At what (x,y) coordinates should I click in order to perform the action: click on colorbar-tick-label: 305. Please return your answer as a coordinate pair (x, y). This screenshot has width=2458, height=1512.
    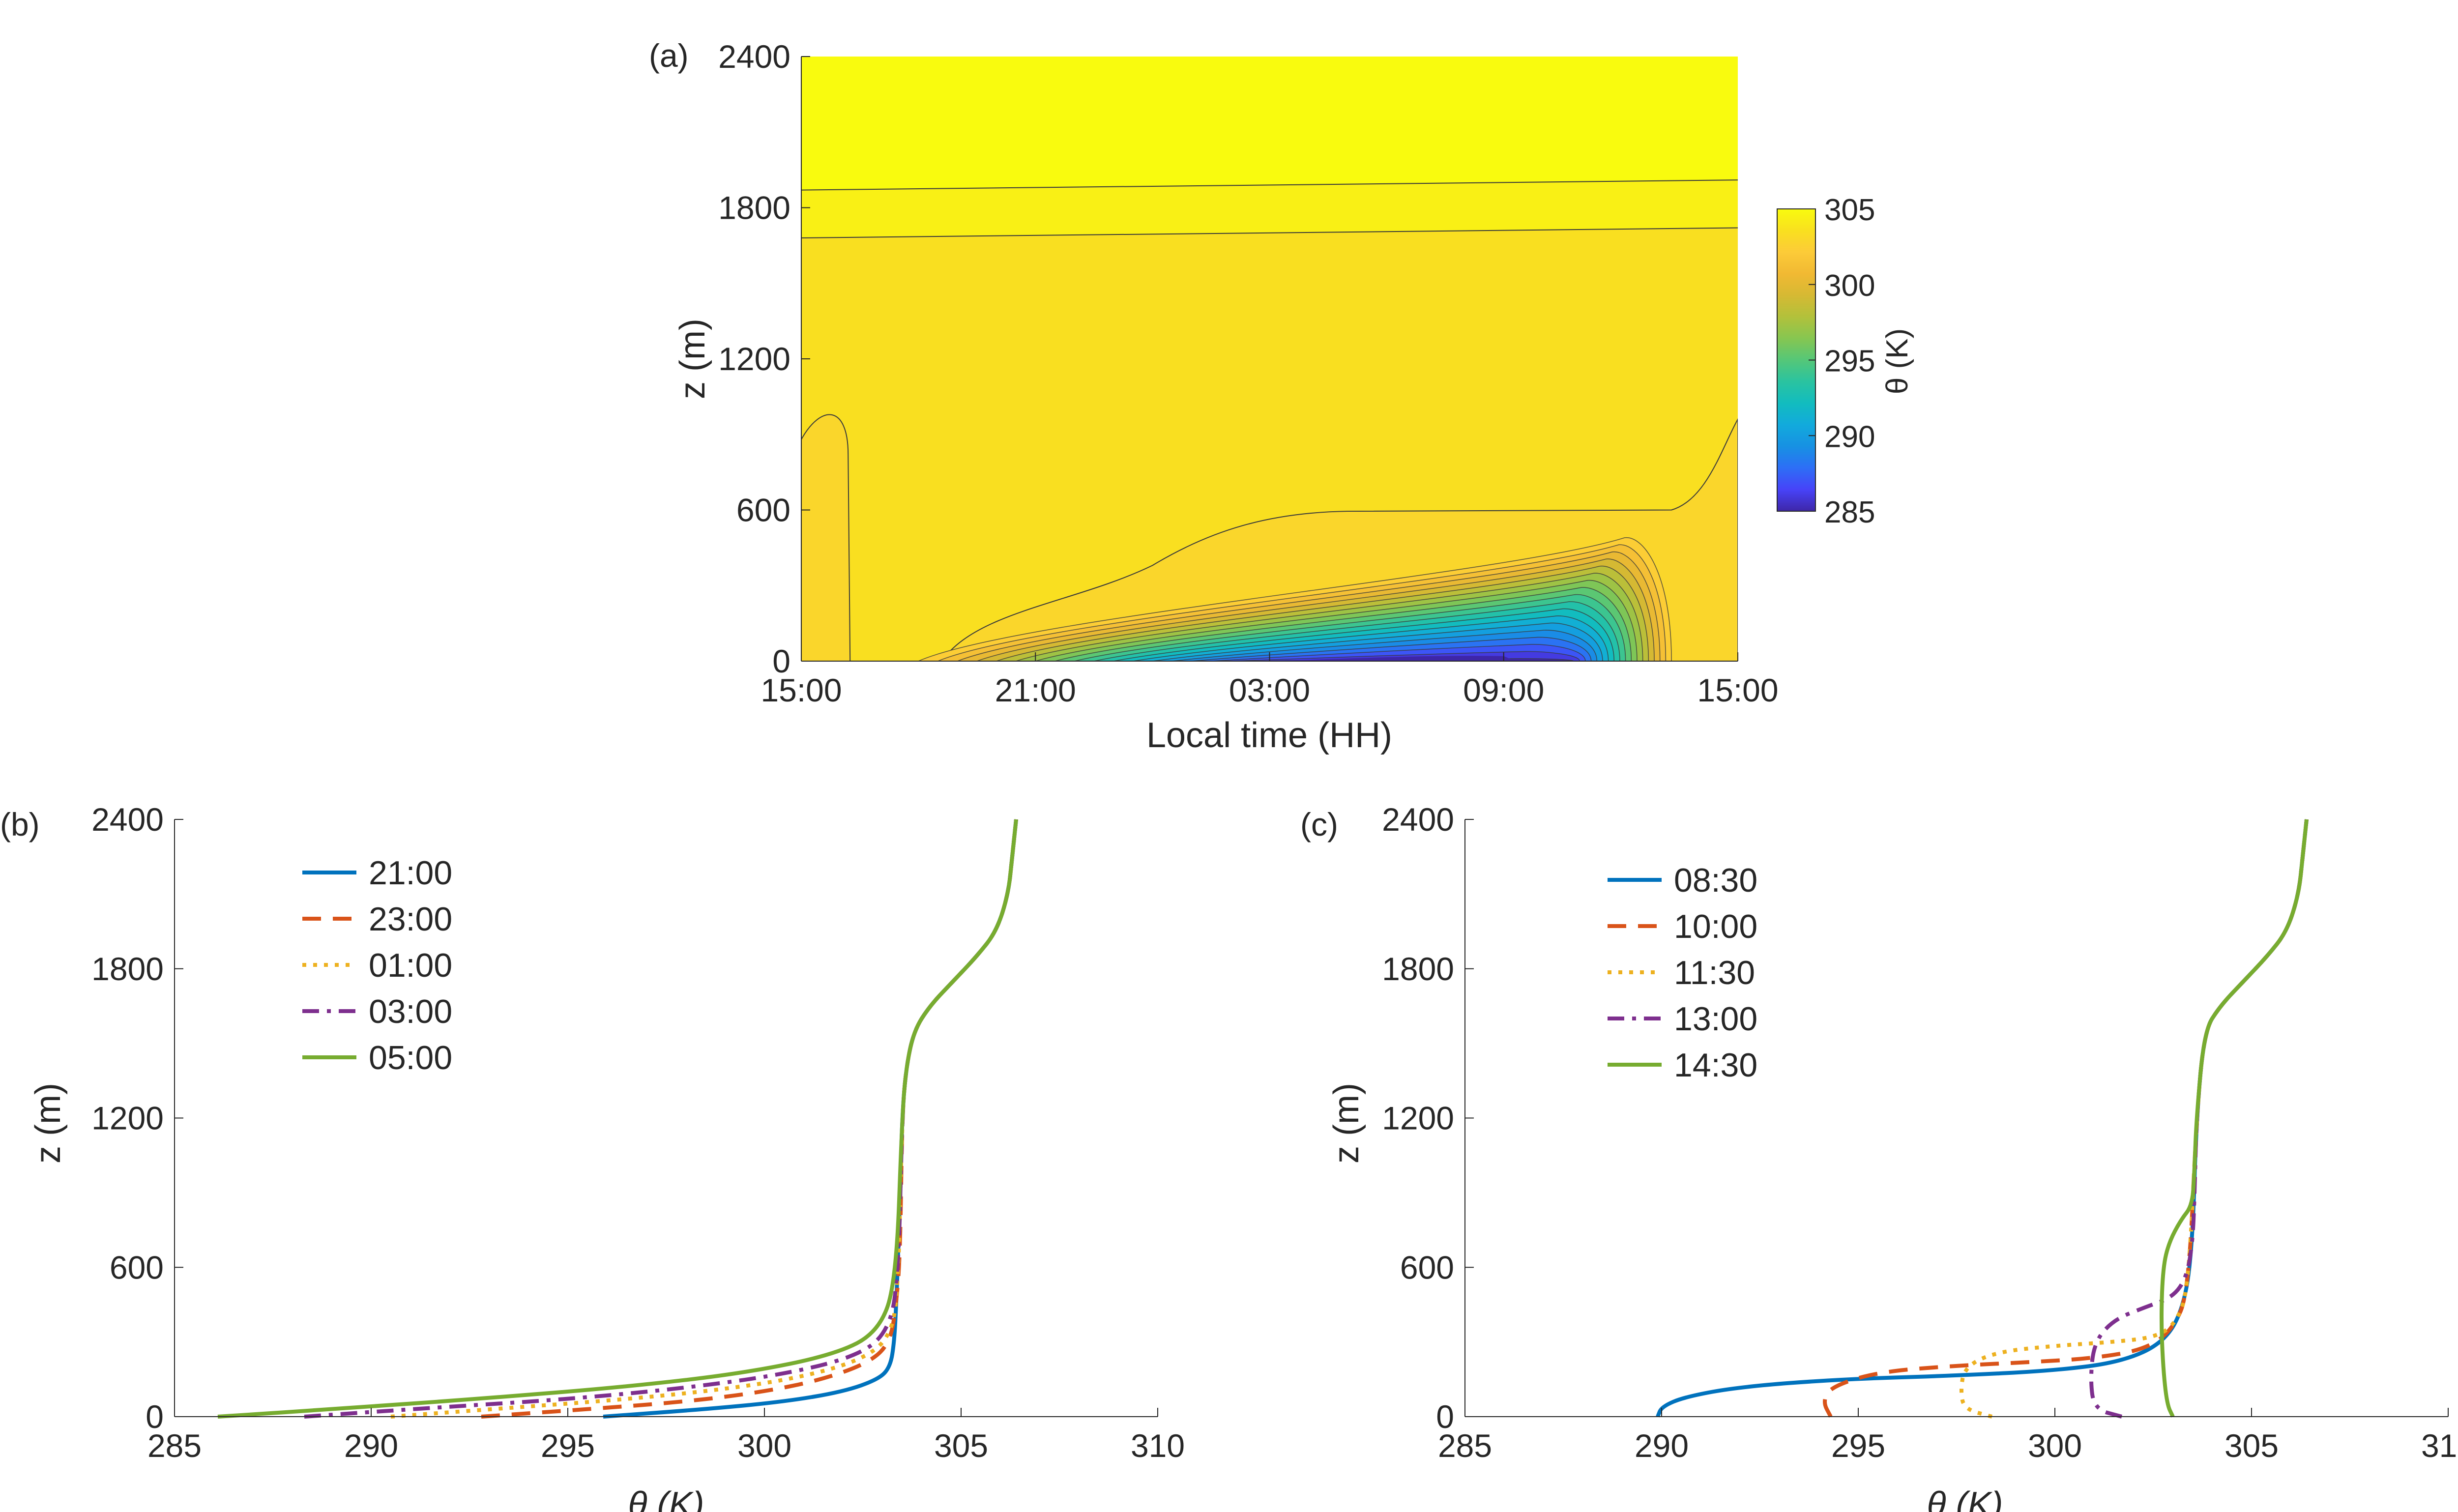
    Looking at the image, I should click on (1849, 210).